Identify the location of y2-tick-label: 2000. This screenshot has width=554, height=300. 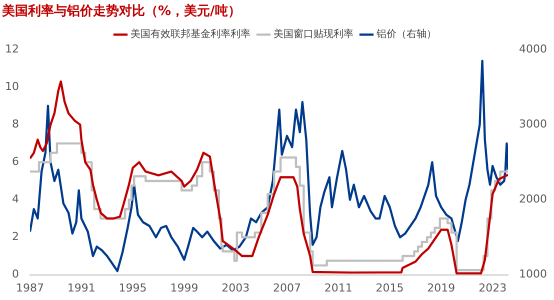
(533, 199).